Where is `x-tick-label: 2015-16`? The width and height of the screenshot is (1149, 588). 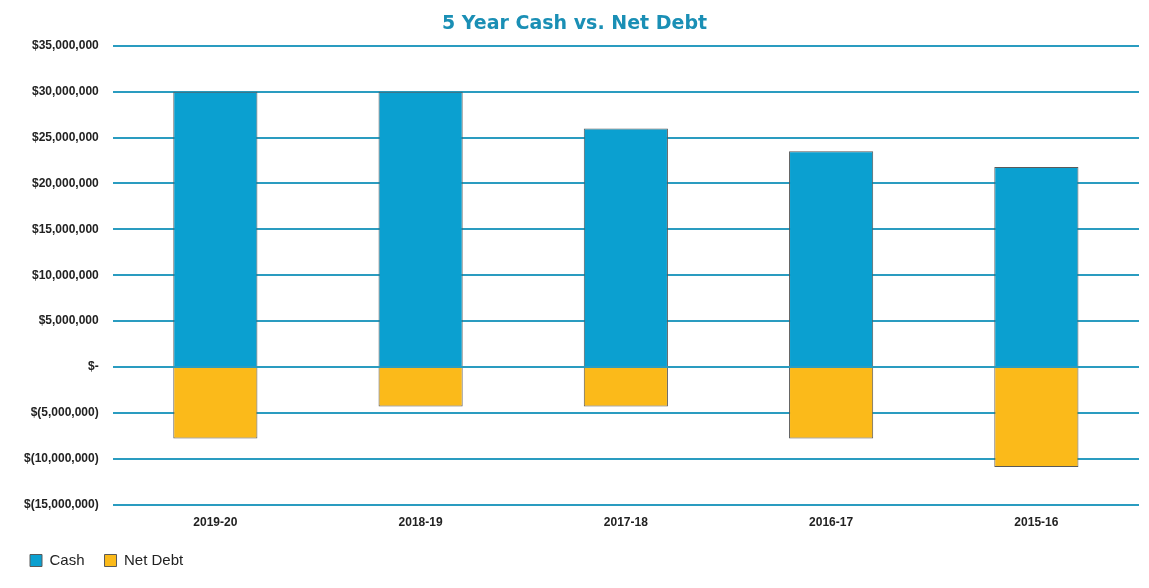
x-tick-label: 2015-16 is located at coordinates (1036, 522).